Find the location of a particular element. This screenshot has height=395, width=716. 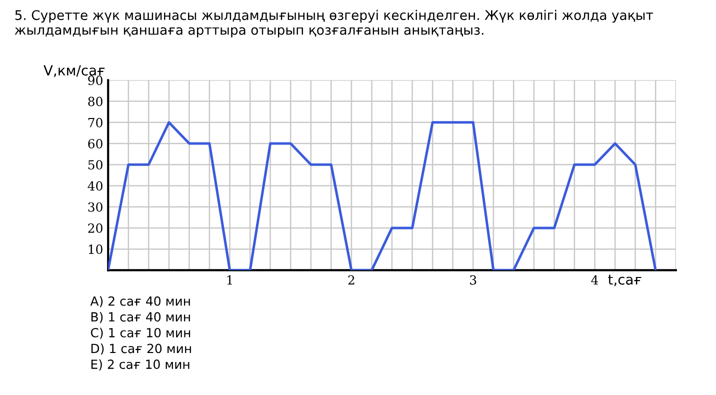

text: A) 2 сағ 40 мин is located at coordinates (140, 302).